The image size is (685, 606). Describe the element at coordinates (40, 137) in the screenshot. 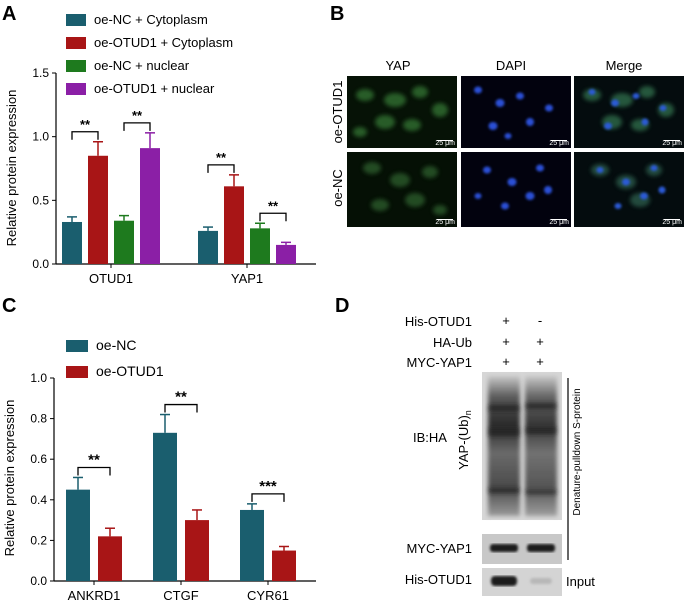

I see `chartA-y-tick-label: 1.0` at that location.